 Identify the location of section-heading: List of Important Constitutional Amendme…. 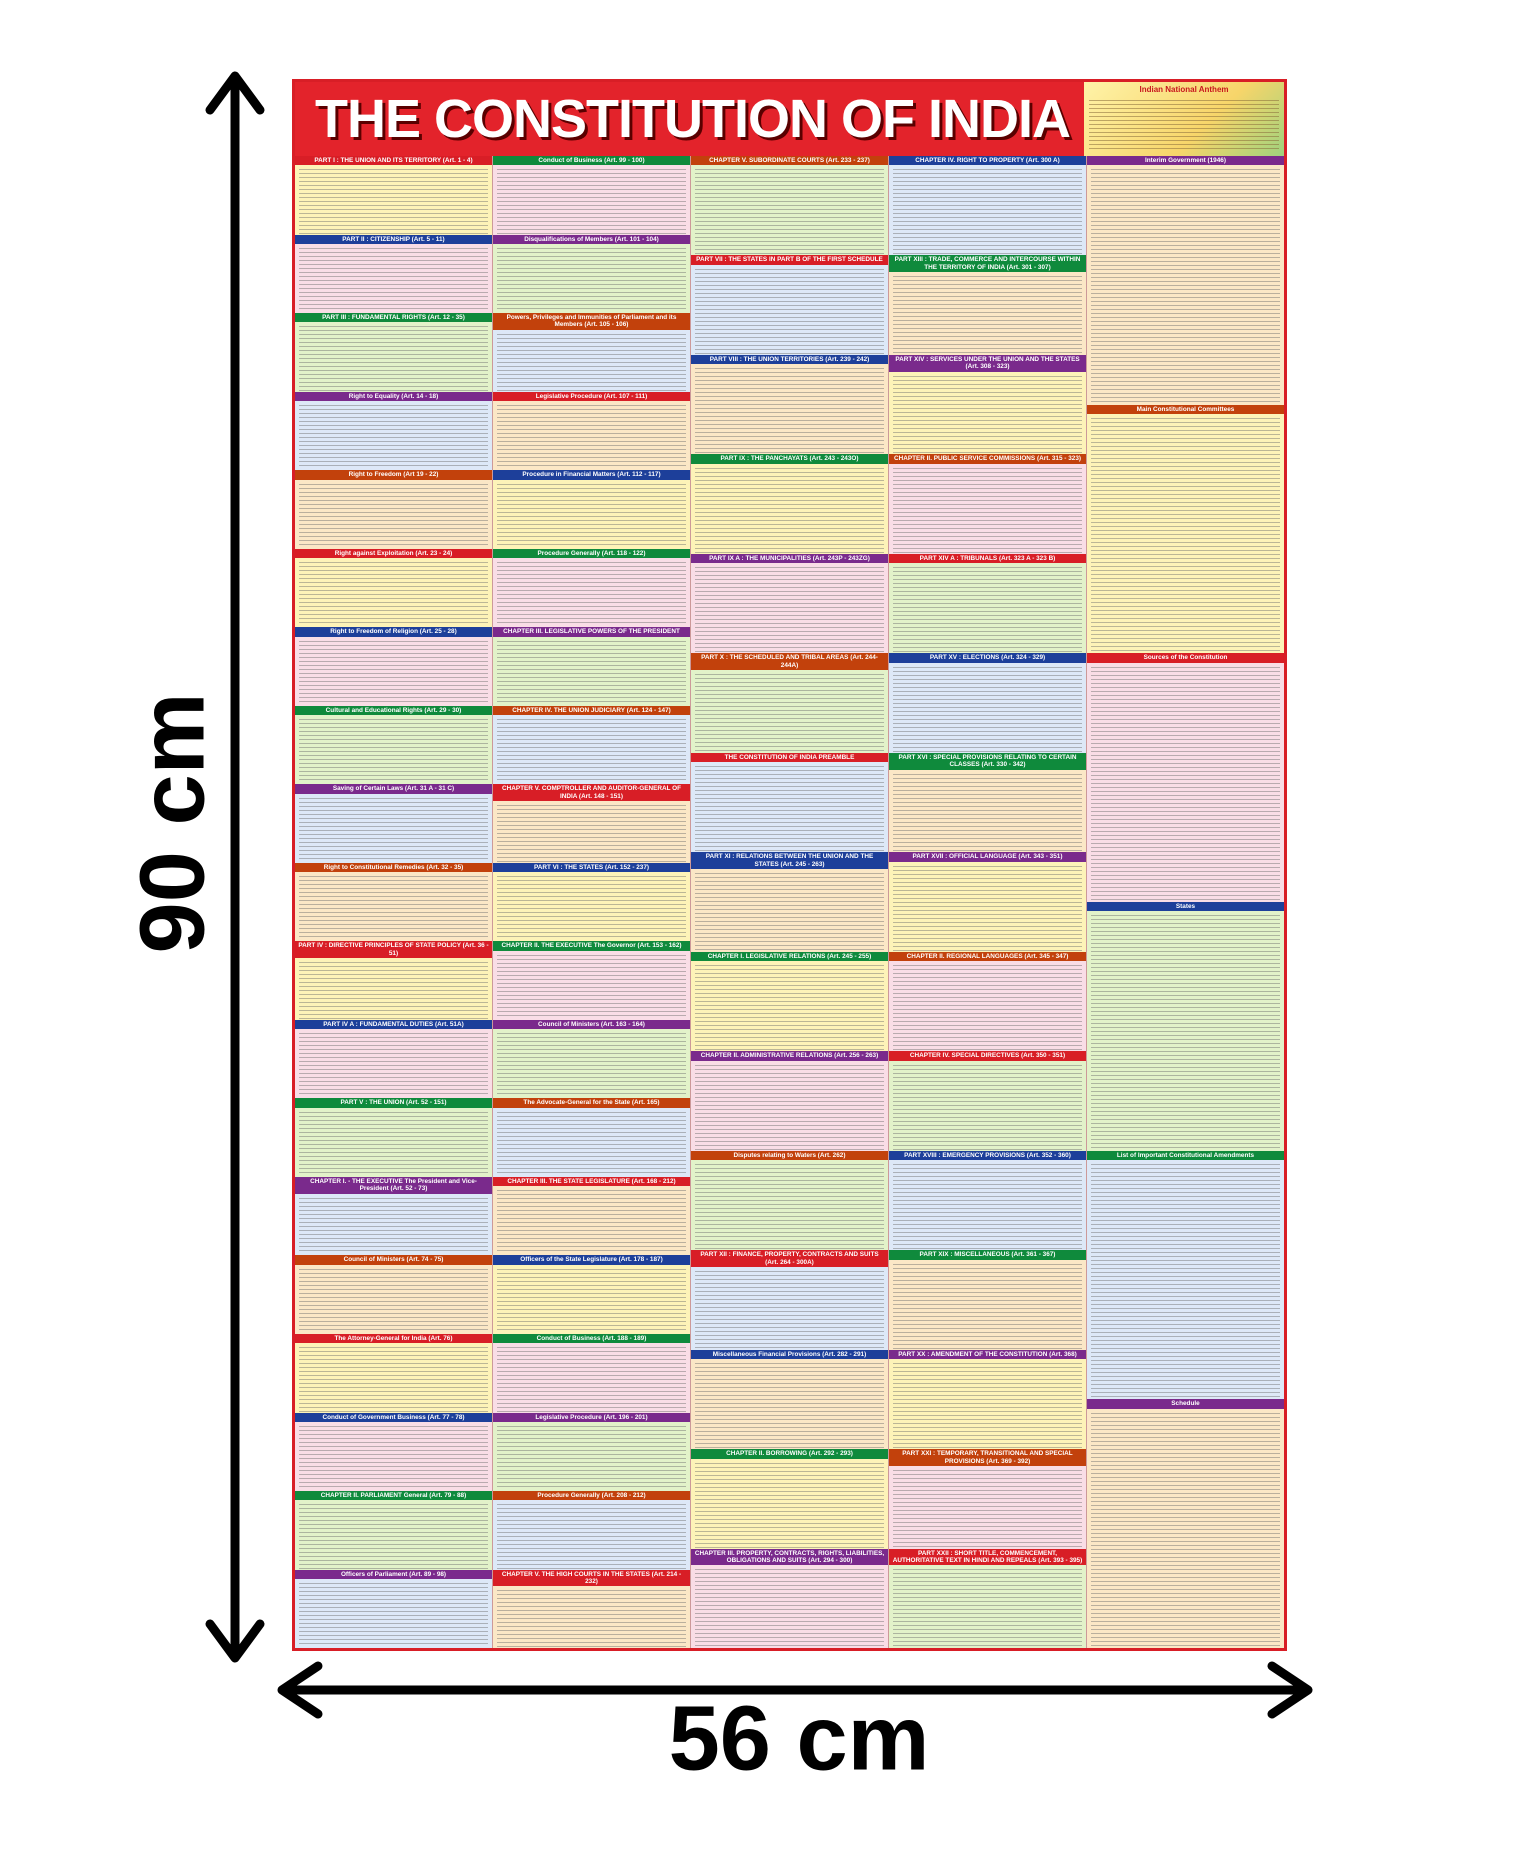
(1185, 1155).